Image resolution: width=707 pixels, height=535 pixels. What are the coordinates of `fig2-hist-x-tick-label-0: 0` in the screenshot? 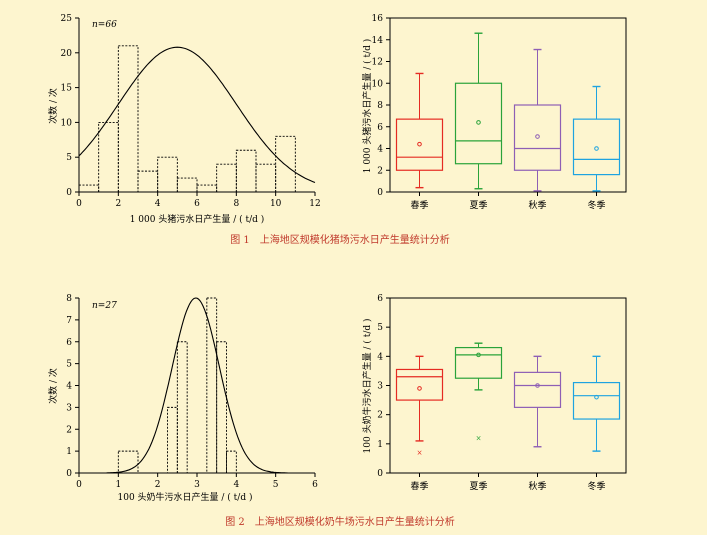 It's located at (79, 485).